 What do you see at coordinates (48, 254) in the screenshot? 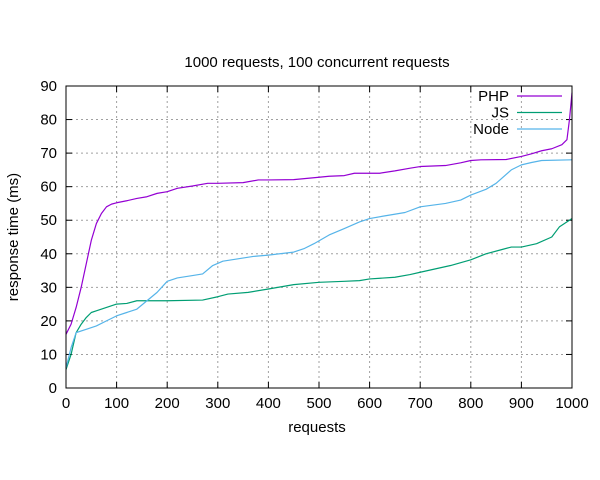
I see `y-tick-label: 40` at bounding box center [48, 254].